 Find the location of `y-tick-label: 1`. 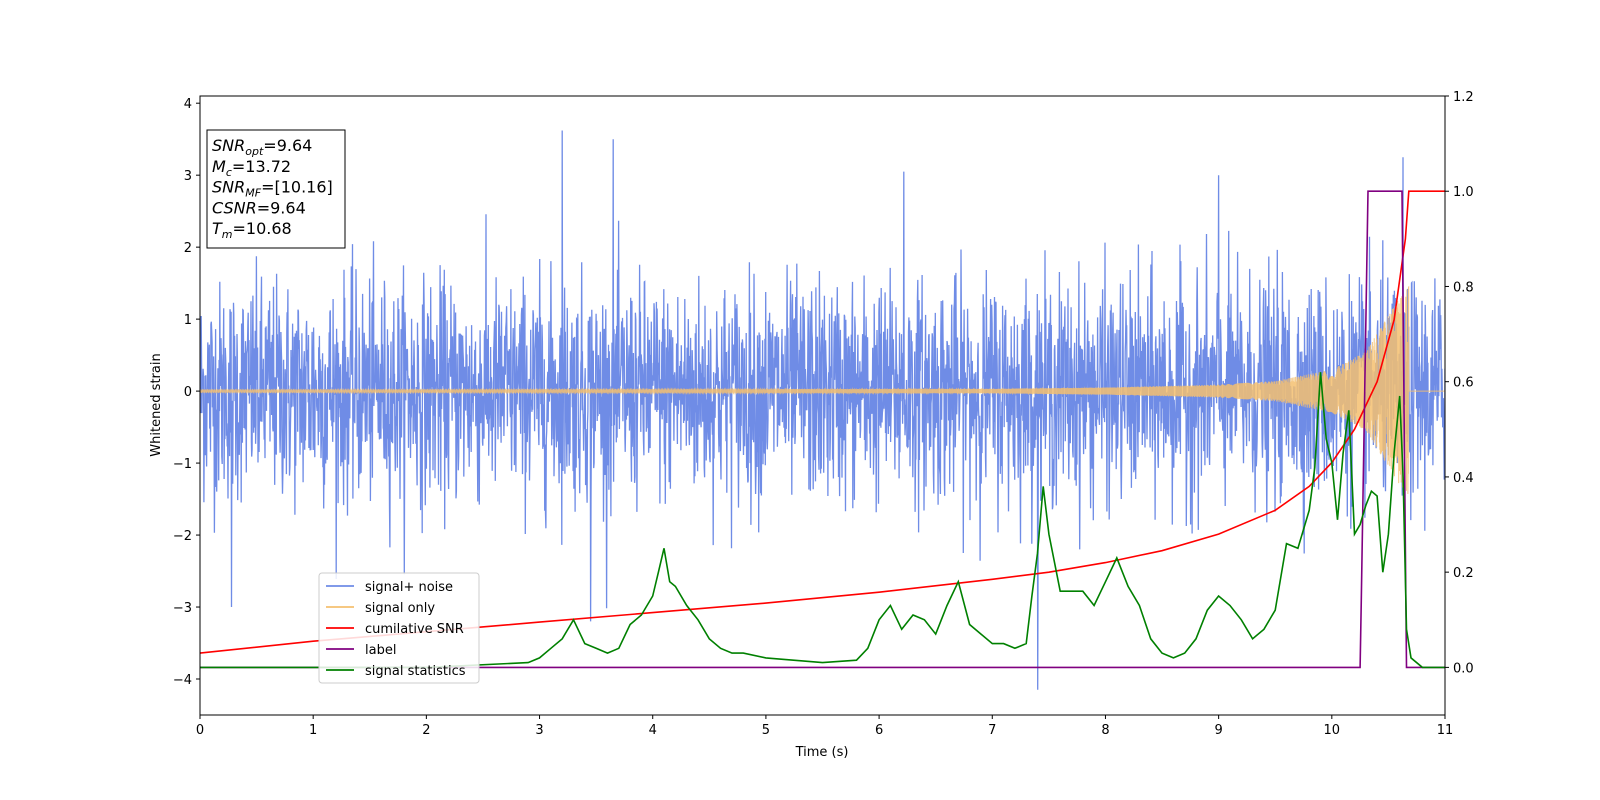

y-tick-label: 1 is located at coordinates (188, 320).